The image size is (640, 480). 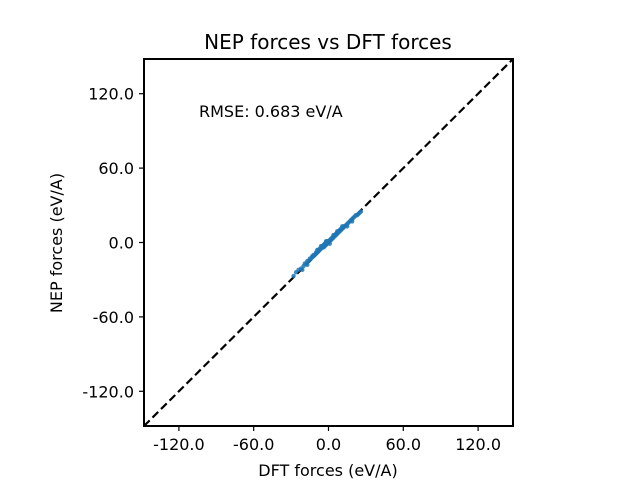 What do you see at coordinates (328, 42) in the screenshot?
I see `chart-title: NEP forces vs DFT forces` at bounding box center [328, 42].